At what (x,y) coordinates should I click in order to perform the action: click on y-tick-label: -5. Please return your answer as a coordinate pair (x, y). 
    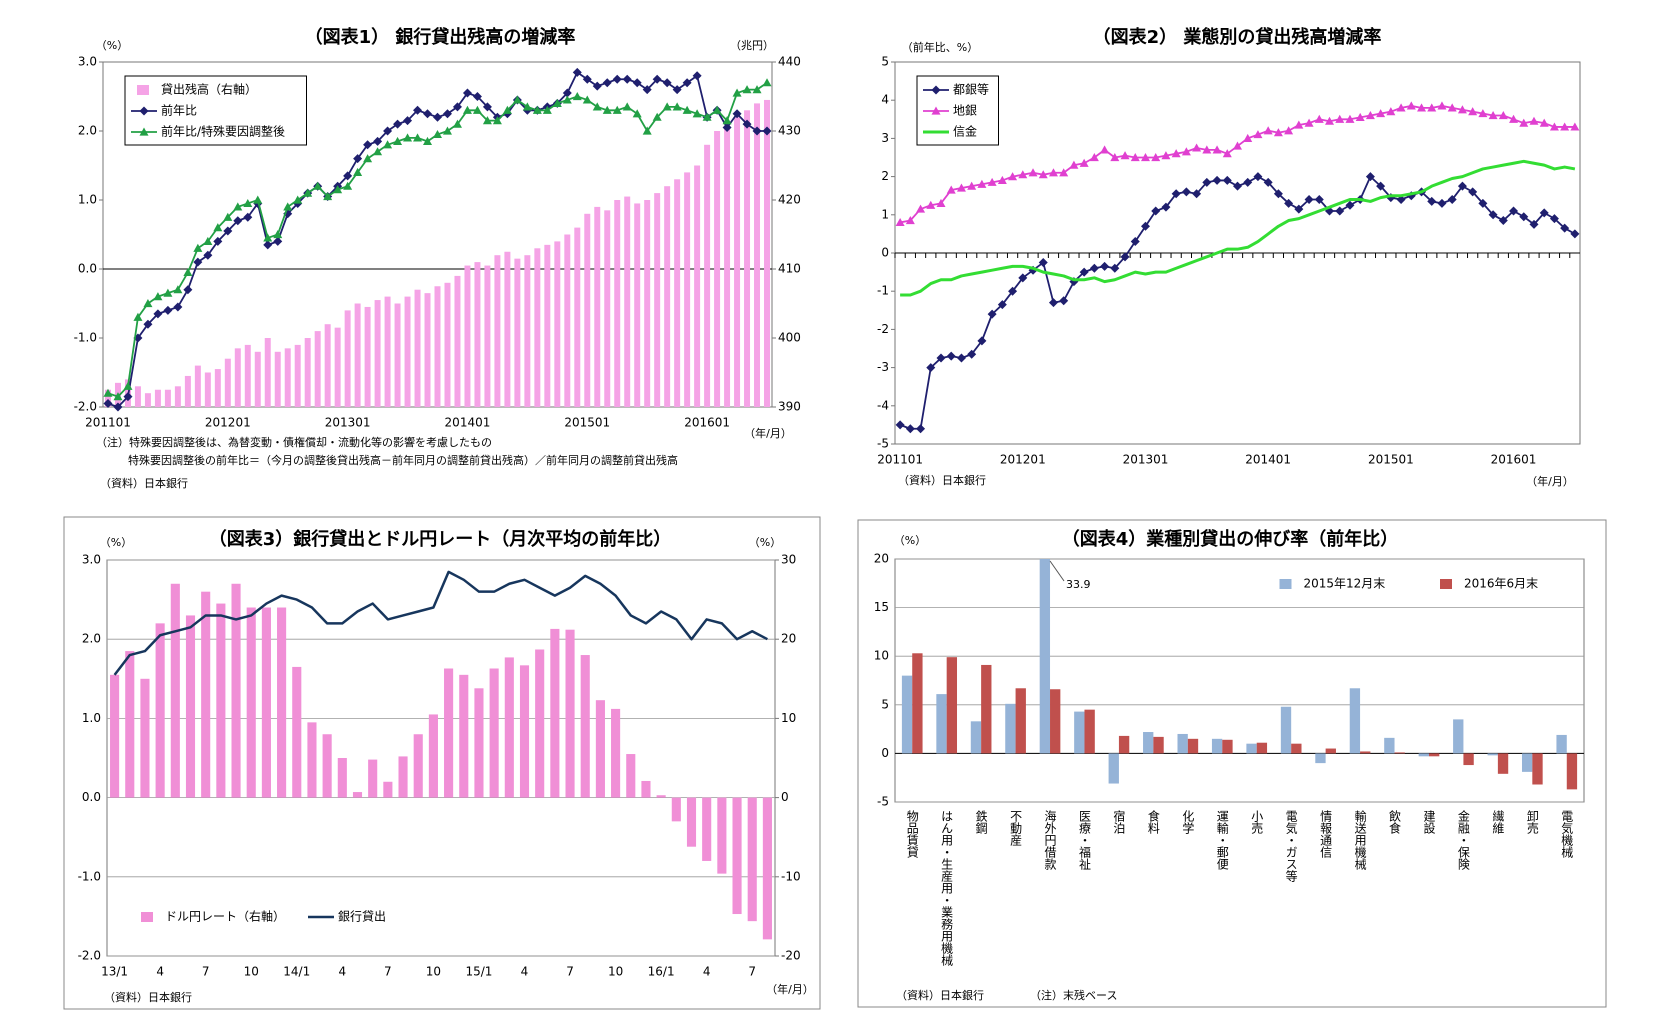
    Looking at the image, I should click on (883, 444).